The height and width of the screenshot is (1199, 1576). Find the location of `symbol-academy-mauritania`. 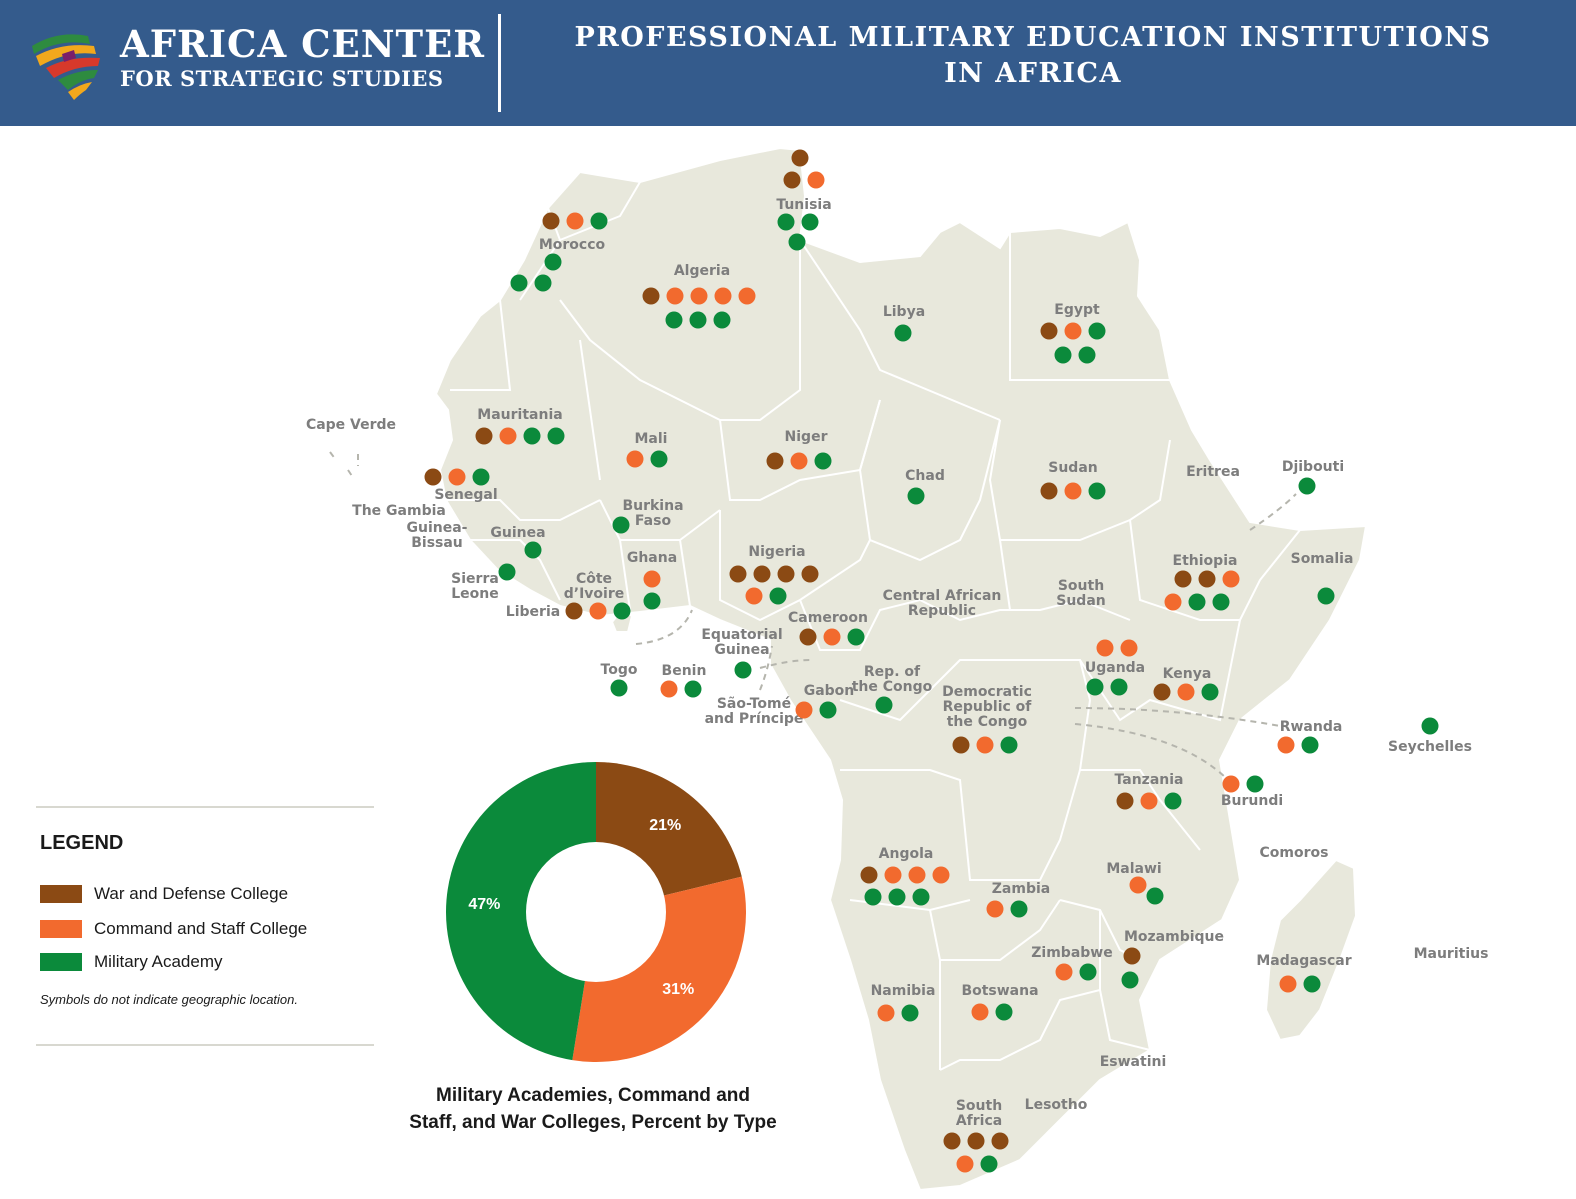

symbol-academy-mauritania is located at coordinates (532, 436).